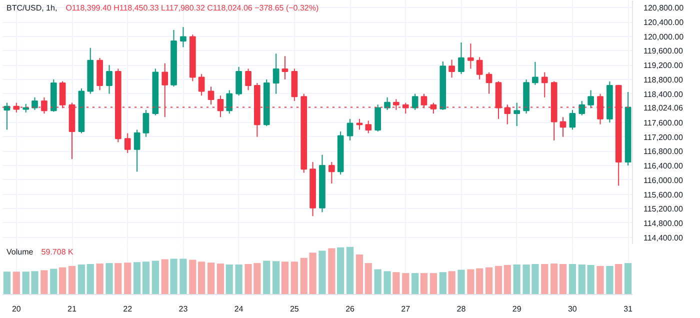  I want to click on y-tick-label: 119,200.00, so click(664, 65).